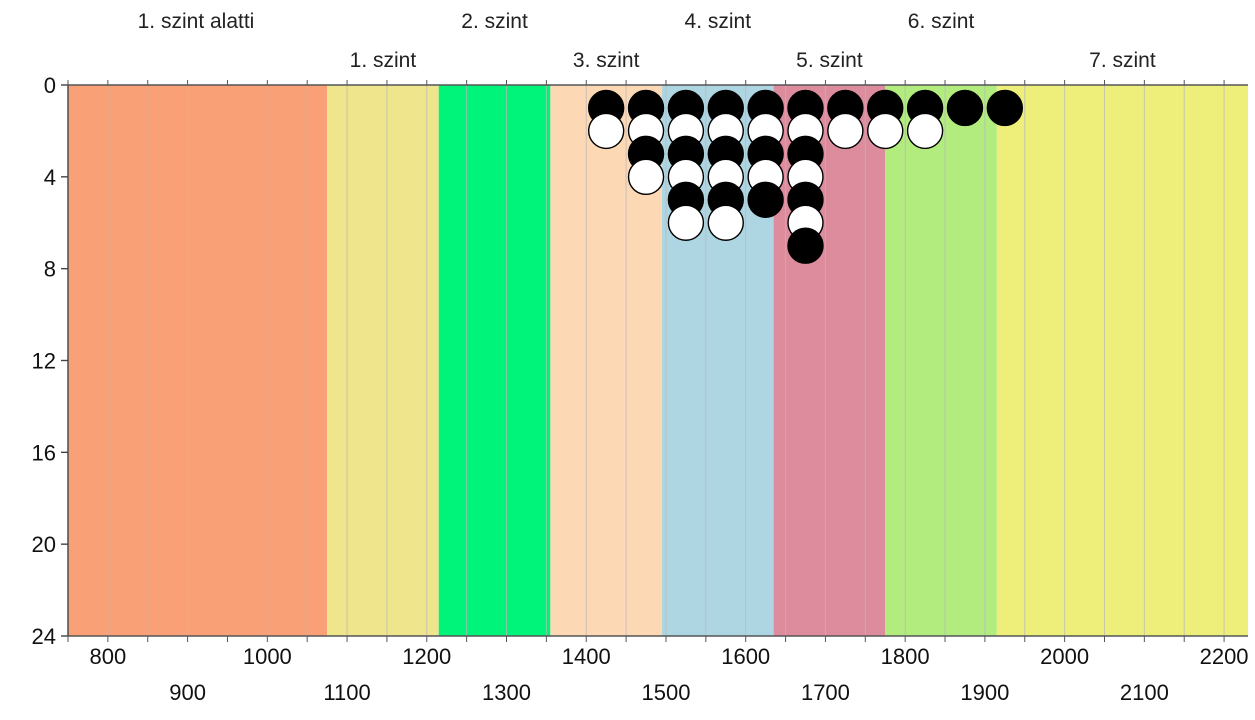 The image size is (1255, 720). I want to click on band-label-4: 3. szint, so click(606, 60).